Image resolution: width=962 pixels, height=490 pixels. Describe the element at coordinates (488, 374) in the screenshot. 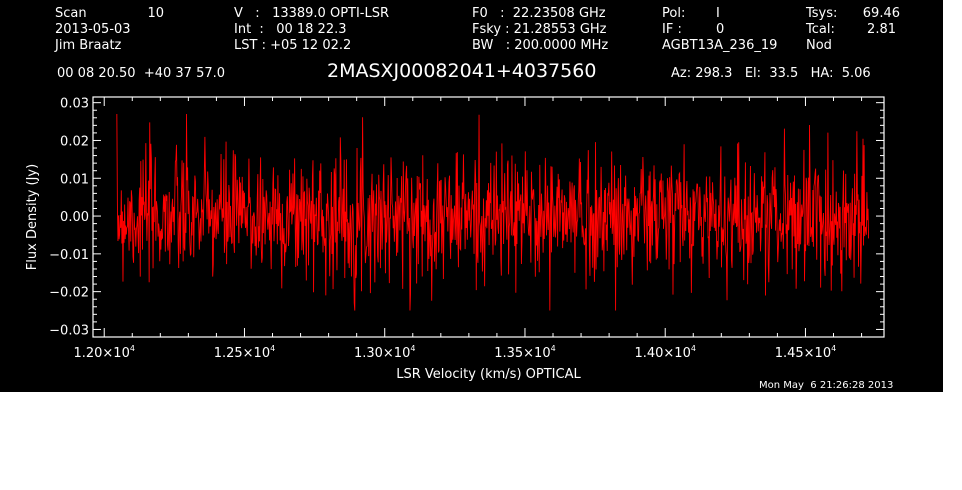

I see `x-axis-label: LSR Velocity (km/s) OPTICAL` at that location.